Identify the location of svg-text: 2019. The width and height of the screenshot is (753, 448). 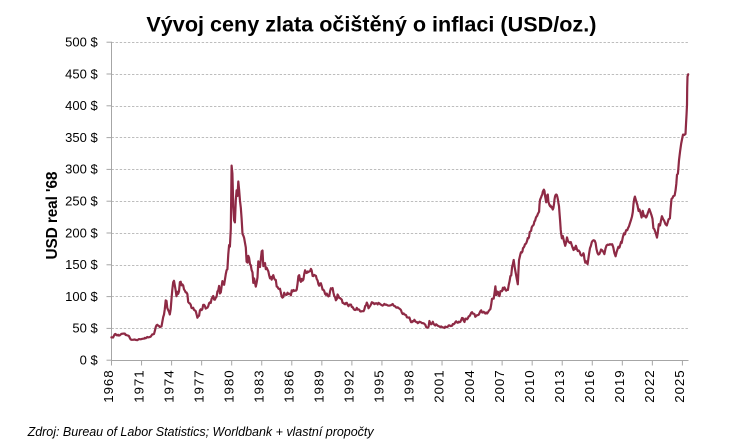
(619, 386).